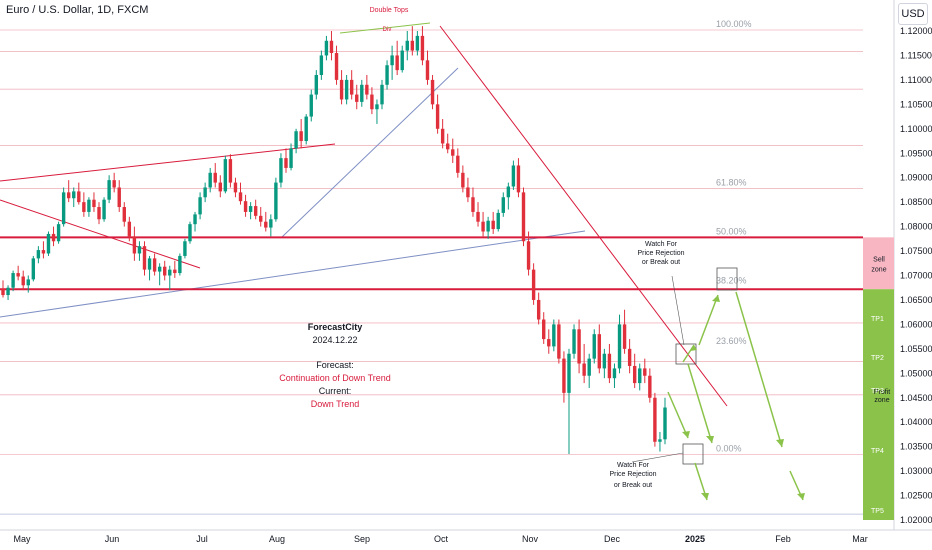  What do you see at coordinates (441, 539) in the screenshot?
I see `time-tick: Oct` at bounding box center [441, 539].